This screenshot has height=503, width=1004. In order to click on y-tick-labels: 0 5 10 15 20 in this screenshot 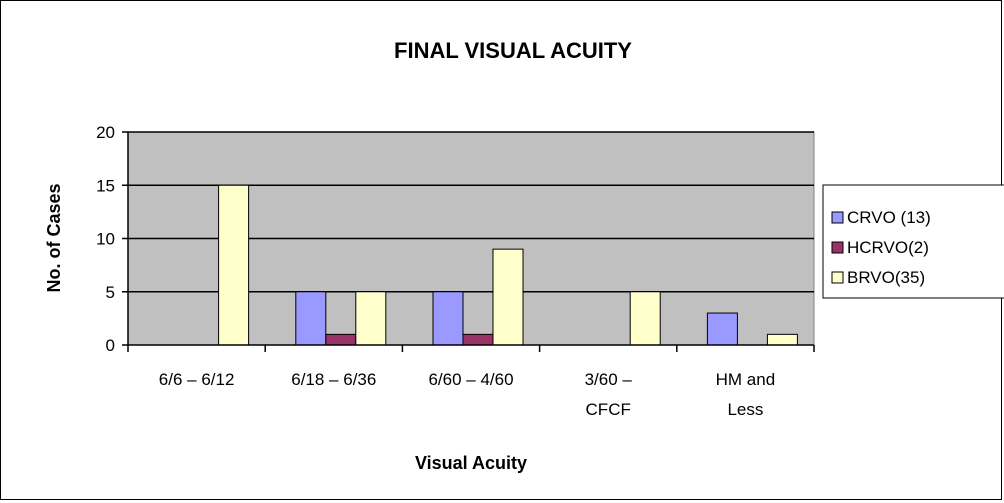, I will do `click(105, 239)`.